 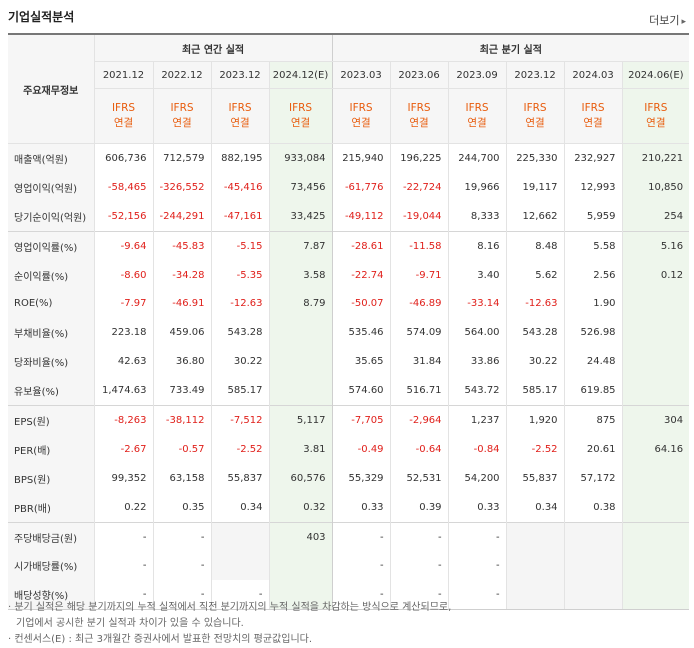 What do you see at coordinates (477, 187) in the screenshot?
I see `table-cell: 19,966` at bounding box center [477, 187].